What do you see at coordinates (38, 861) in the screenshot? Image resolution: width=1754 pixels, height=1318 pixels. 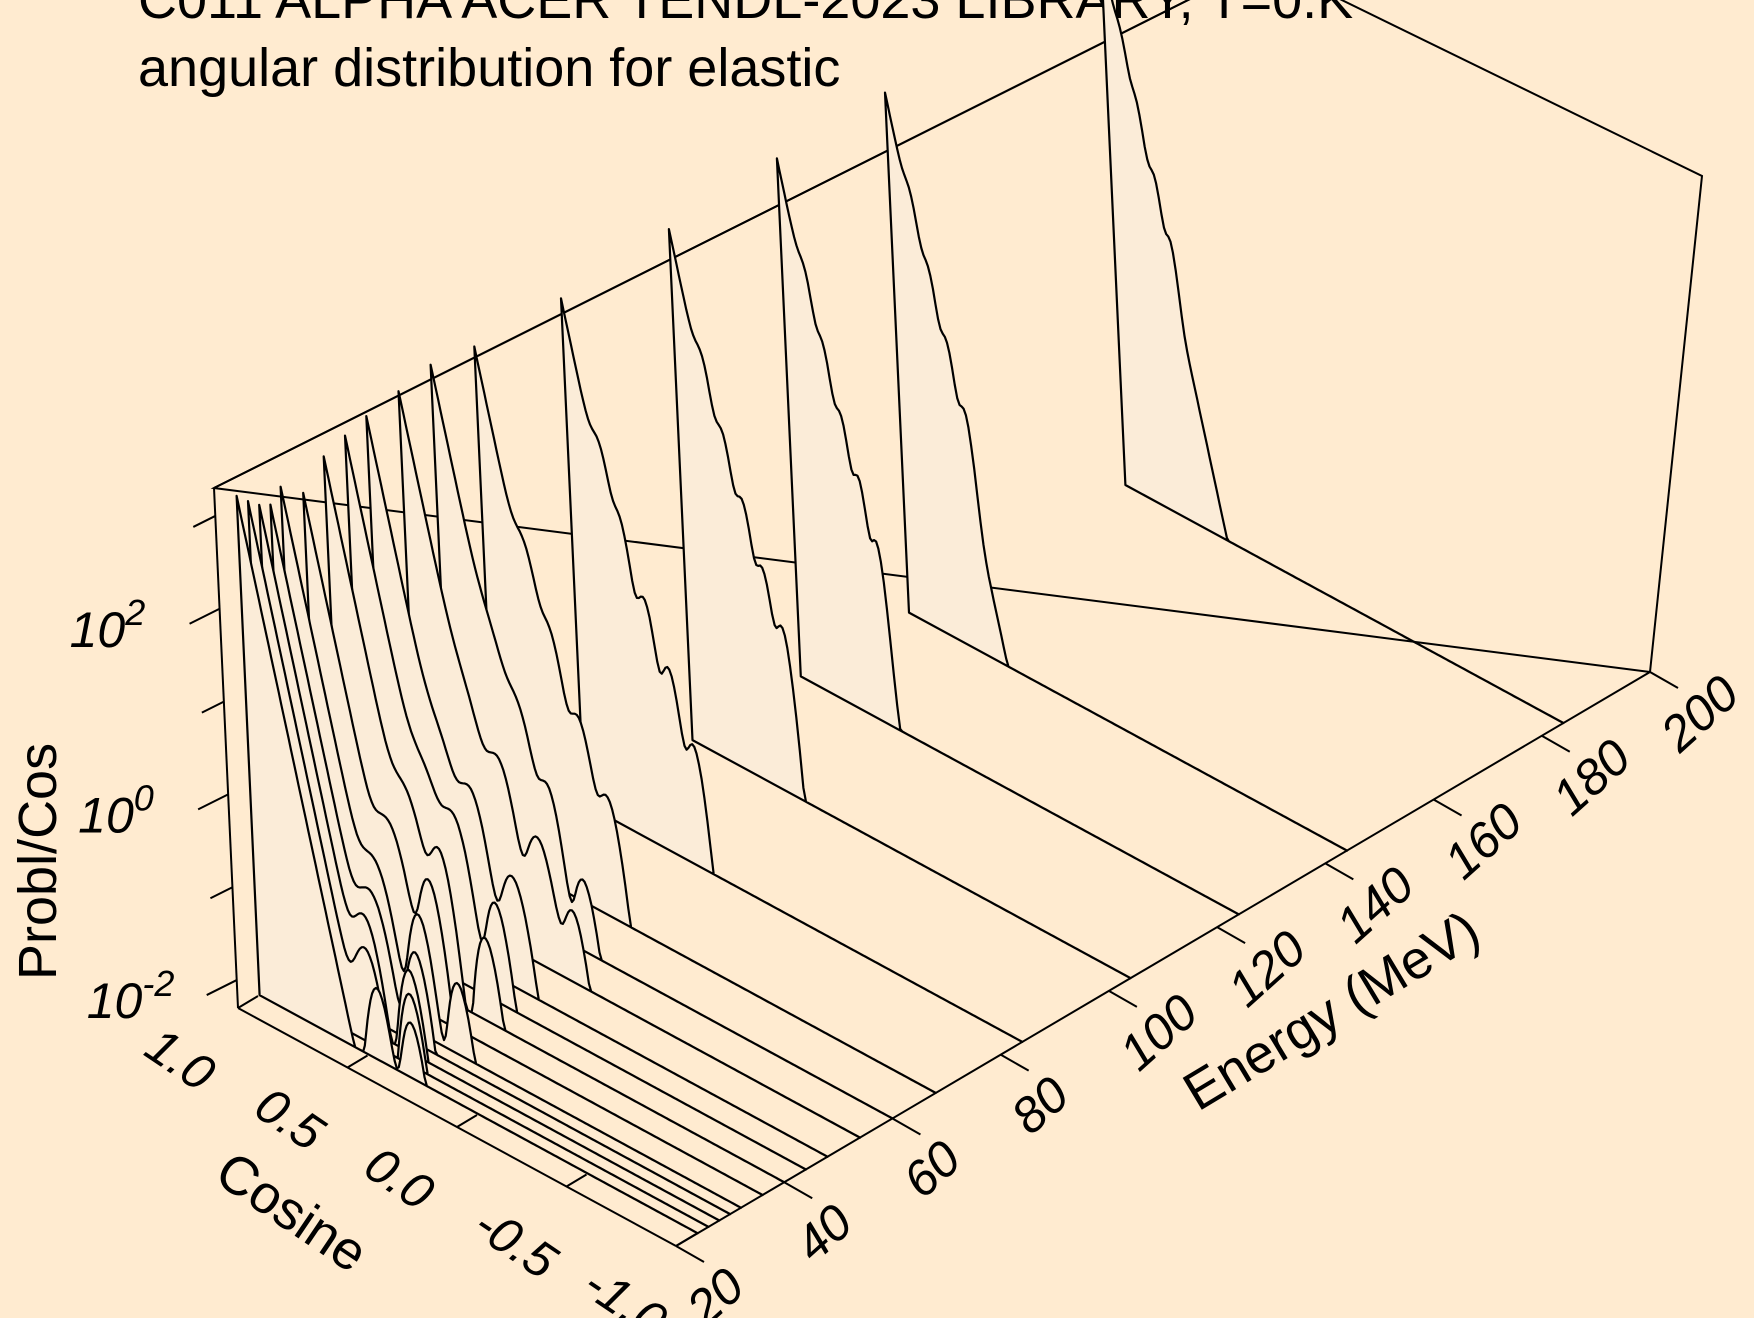 I see `z-axis-label: Probl/Cos` at bounding box center [38, 861].